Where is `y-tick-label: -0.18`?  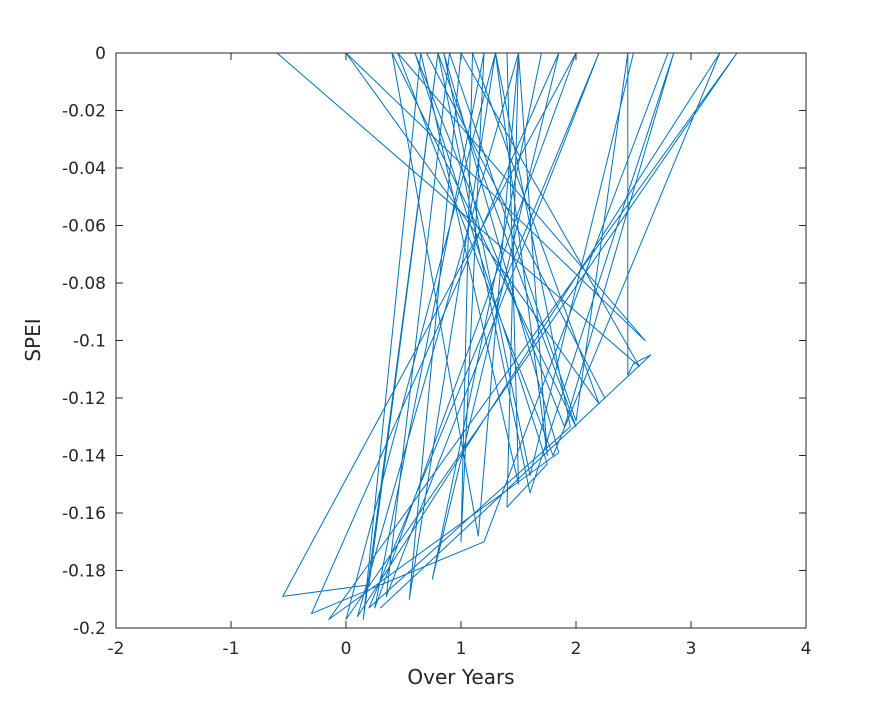 y-tick-label: -0.18 is located at coordinates (84, 572).